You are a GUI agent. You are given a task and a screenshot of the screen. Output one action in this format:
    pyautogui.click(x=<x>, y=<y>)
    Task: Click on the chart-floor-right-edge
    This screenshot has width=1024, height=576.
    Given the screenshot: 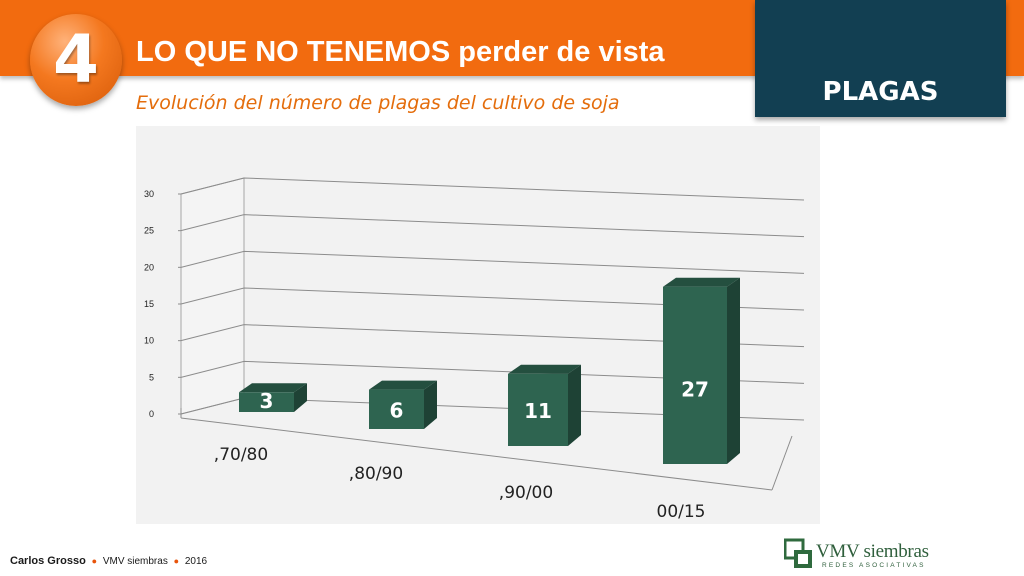 What is the action you would take?
    pyautogui.click(x=782, y=463)
    